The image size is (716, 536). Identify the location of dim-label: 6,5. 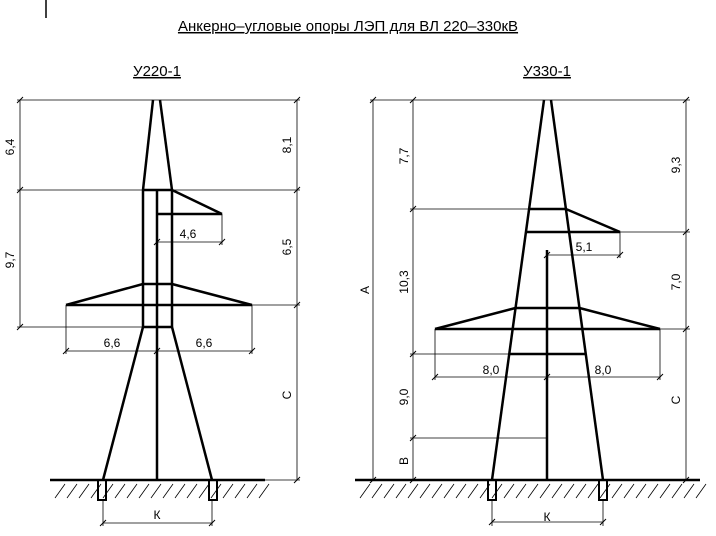
(287, 246).